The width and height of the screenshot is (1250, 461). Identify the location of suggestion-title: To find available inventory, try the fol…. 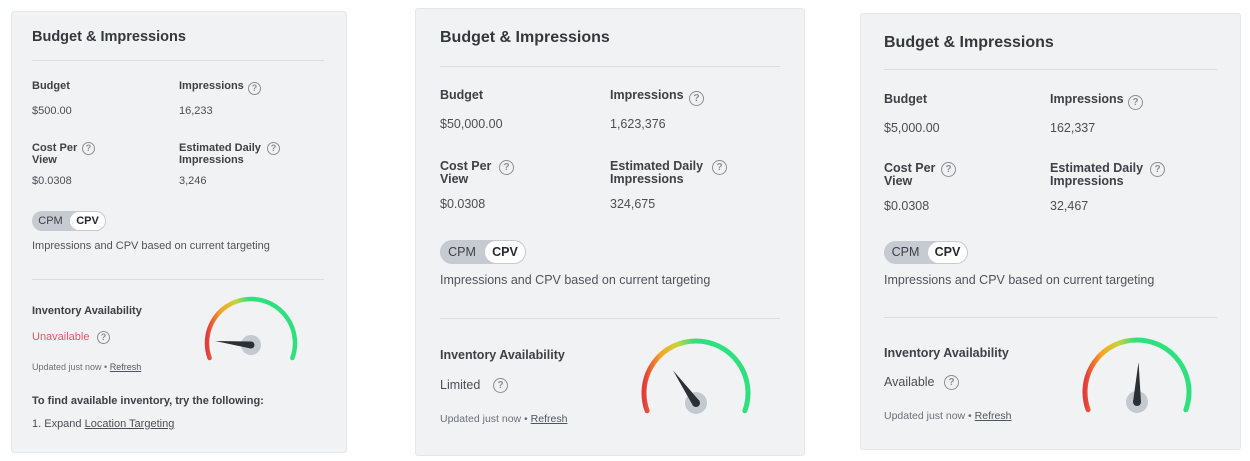
(148, 401).